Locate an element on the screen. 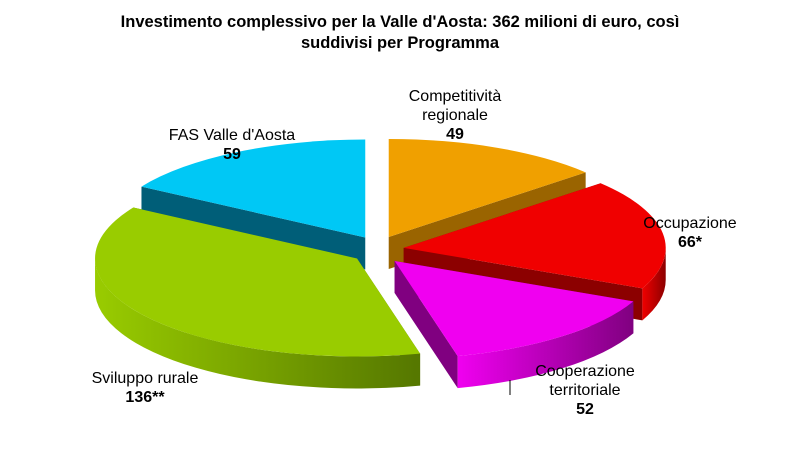 The image size is (800, 459). slice-label-1: Occupazione is located at coordinates (689, 223).